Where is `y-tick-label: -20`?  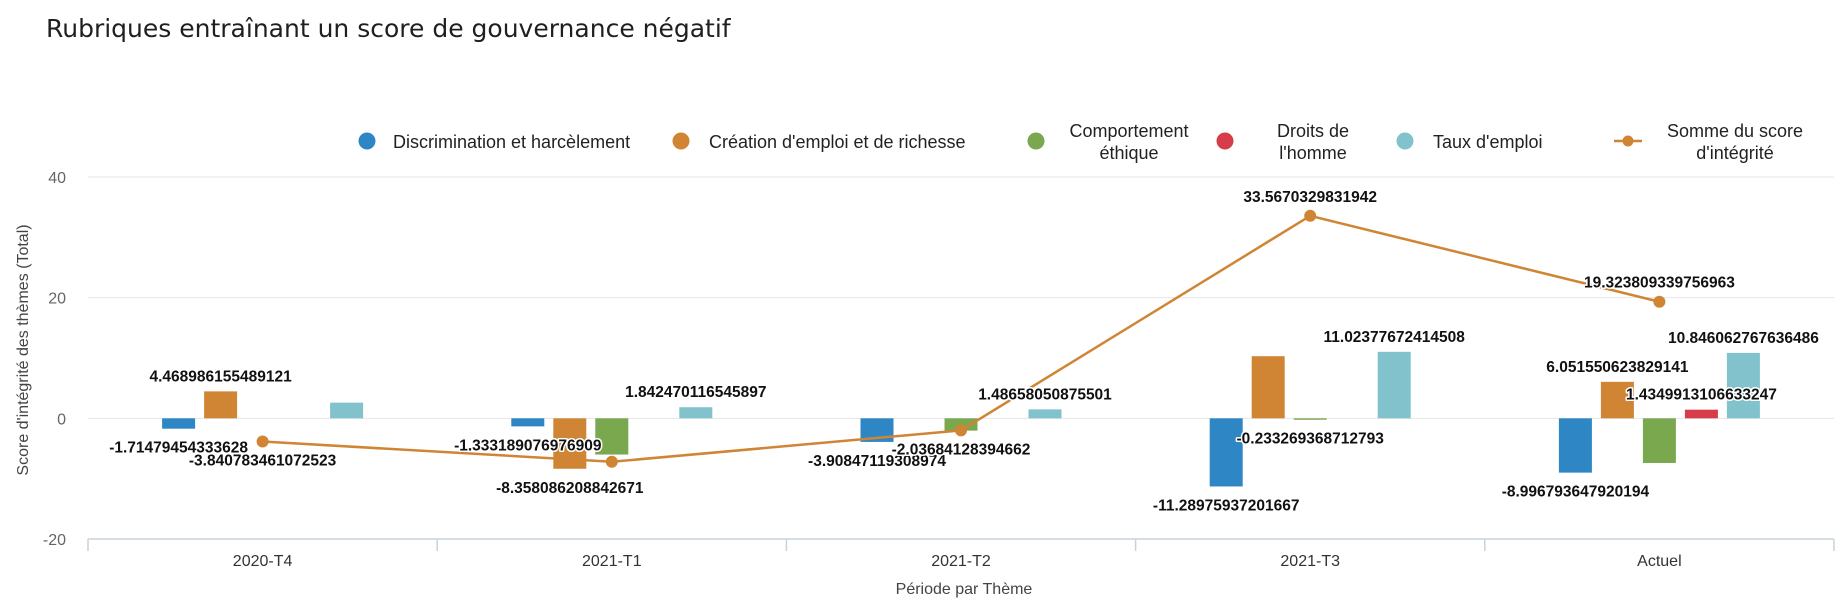
y-tick-label: -20 is located at coordinates (54, 540).